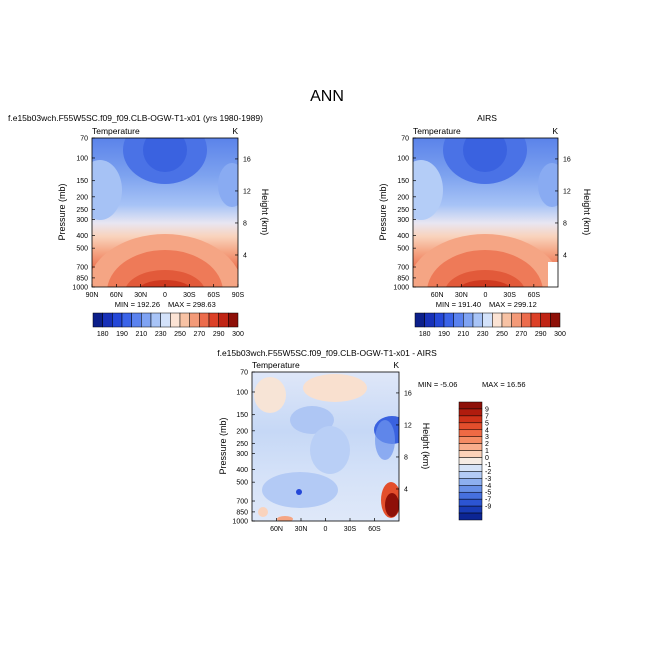  Describe the element at coordinates (299, 492) in the screenshot. I see `panel-diff-nh-cold-spot` at that location.